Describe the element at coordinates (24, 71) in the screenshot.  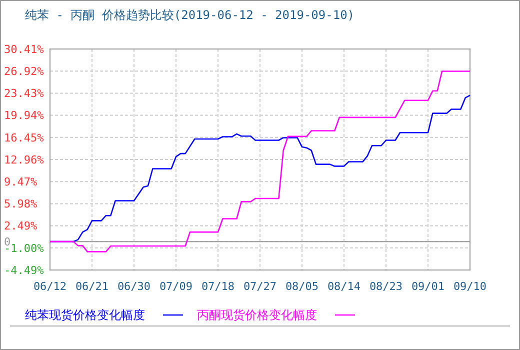
I see `y-tick-label: 26.92%` at that location.